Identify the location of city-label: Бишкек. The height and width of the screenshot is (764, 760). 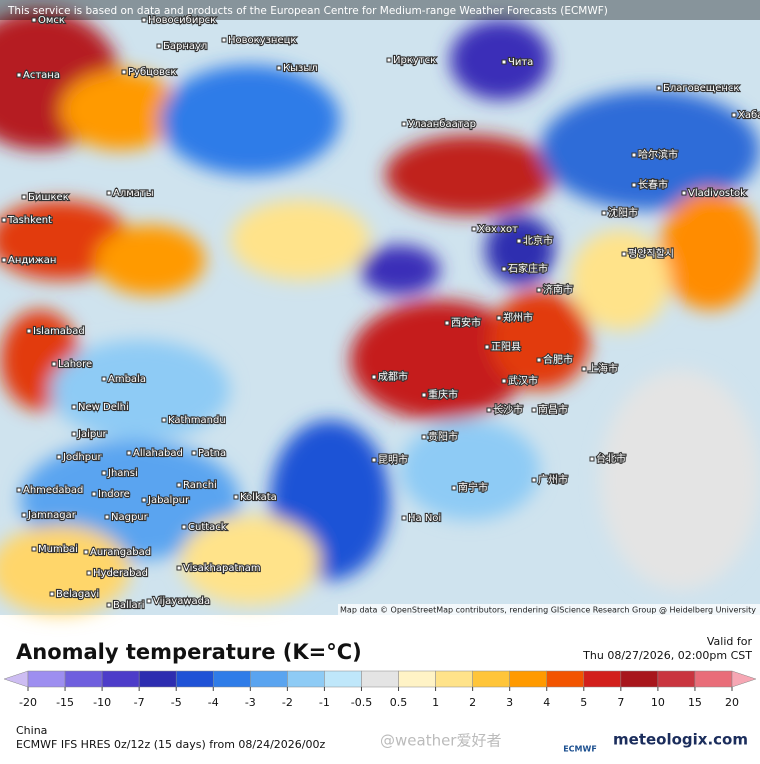
(48, 197).